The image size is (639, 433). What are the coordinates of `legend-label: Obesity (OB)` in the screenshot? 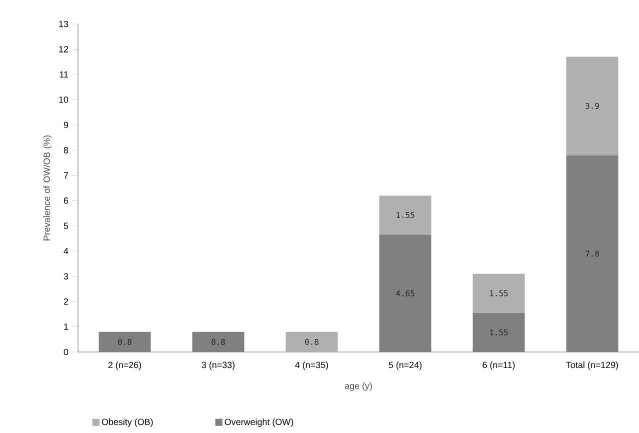 It's located at (127, 422).